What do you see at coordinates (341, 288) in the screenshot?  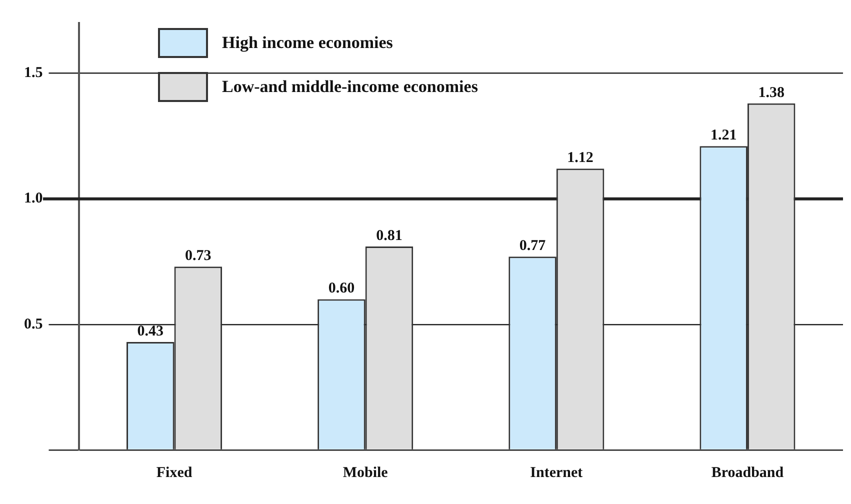 I see `data-label: 0.60` at bounding box center [341, 288].